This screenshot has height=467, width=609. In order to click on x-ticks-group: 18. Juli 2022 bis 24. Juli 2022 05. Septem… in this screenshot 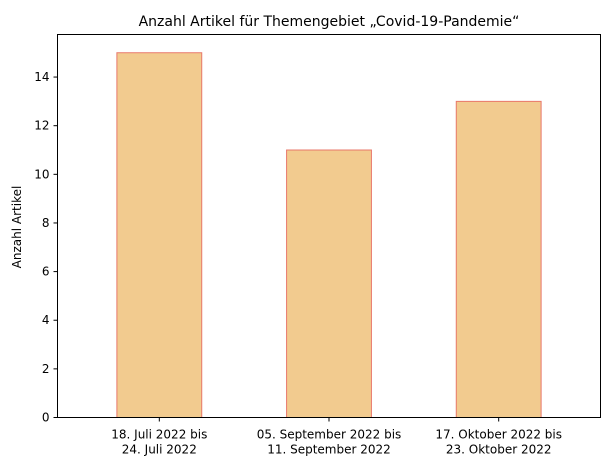, I will do `click(336, 437)`.